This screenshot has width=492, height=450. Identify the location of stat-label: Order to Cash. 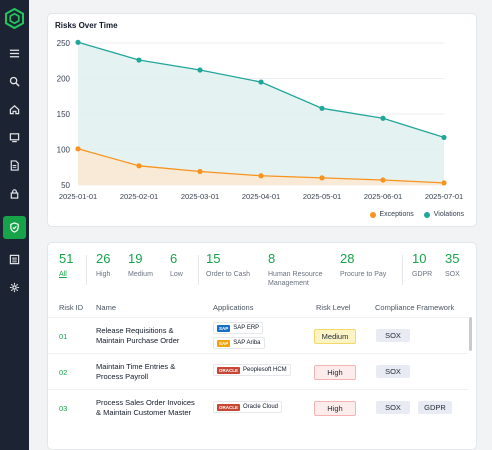
(228, 274).